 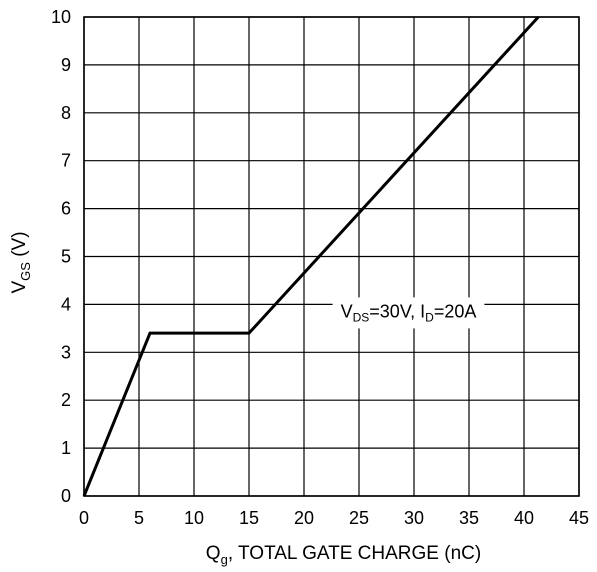 What do you see at coordinates (66, 496) in the screenshot?
I see `y-tick-label: 0` at bounding box center [66, 496].